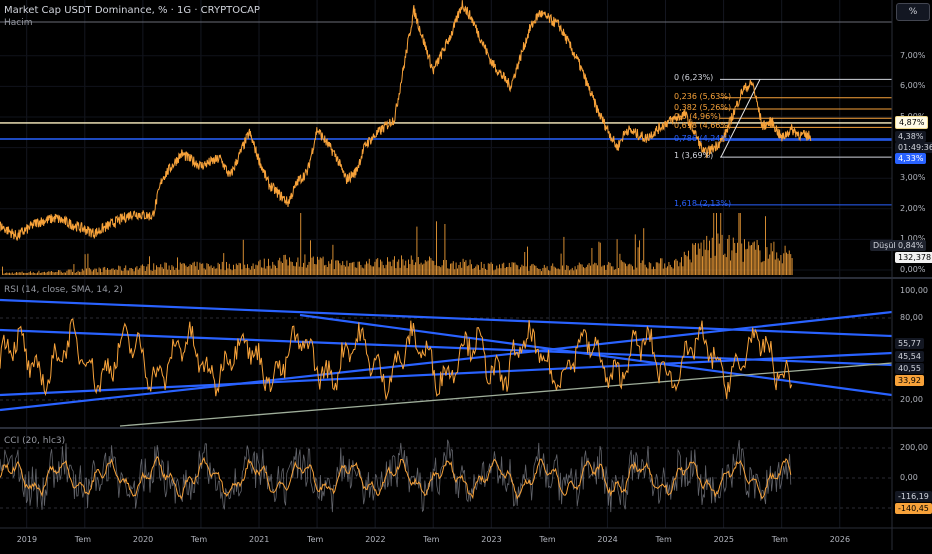  I want to click on cci-axis-tick: 0,00, so click(909, 477).